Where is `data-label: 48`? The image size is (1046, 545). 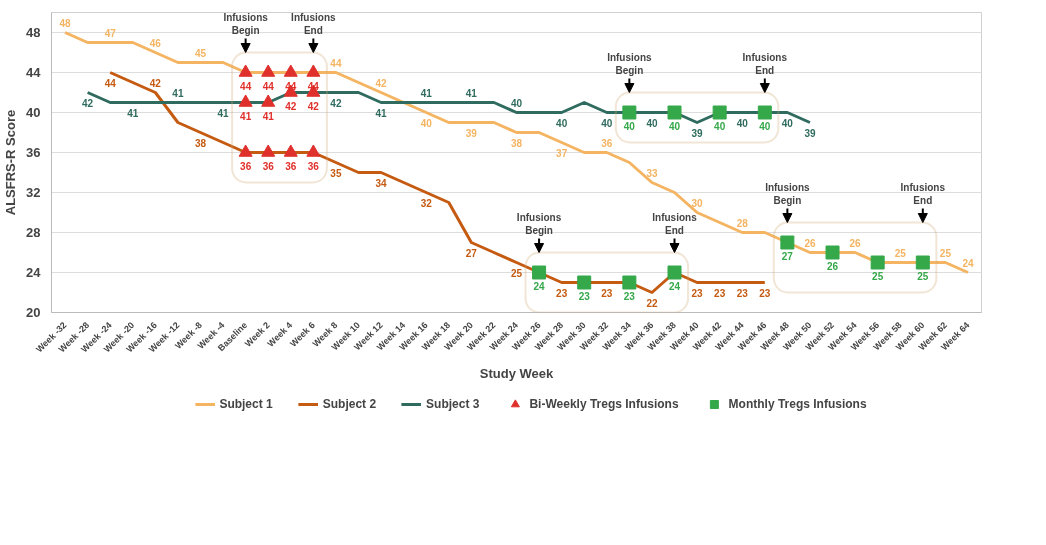 data-label: 48 is located at coordinates (65, 23).